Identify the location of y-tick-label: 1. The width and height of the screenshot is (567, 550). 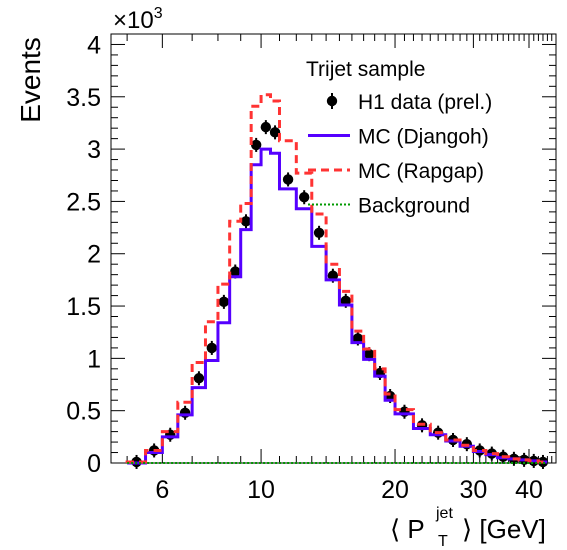
(94, 359).